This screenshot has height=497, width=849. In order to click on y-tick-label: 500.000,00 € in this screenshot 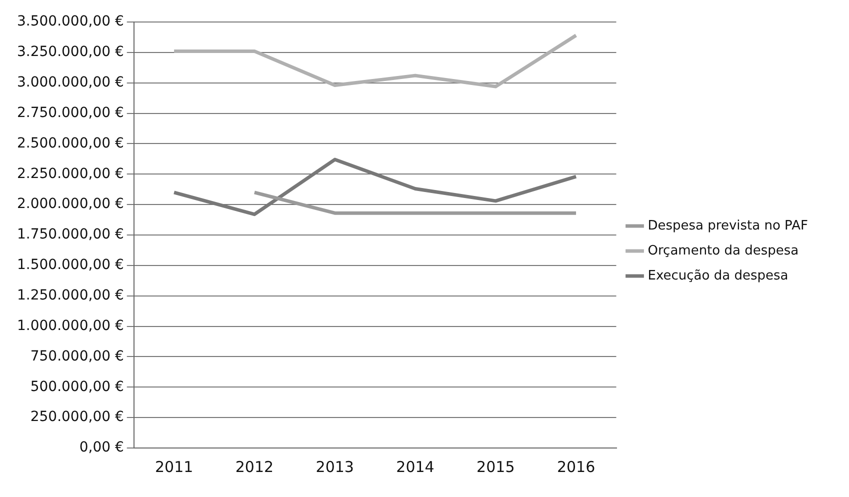, I will do `click(77, 386)`.